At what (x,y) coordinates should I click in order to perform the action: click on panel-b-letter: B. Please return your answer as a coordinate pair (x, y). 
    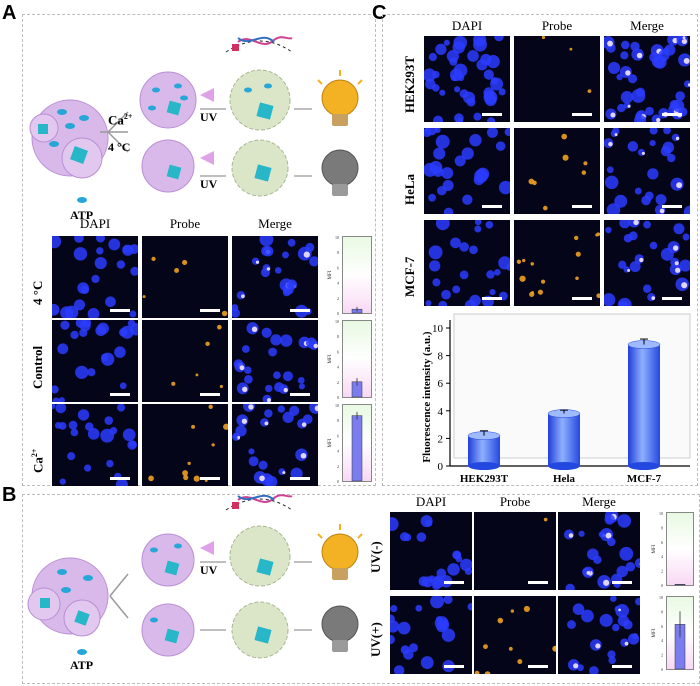
    Looking at the image, I should click on (9, 495).